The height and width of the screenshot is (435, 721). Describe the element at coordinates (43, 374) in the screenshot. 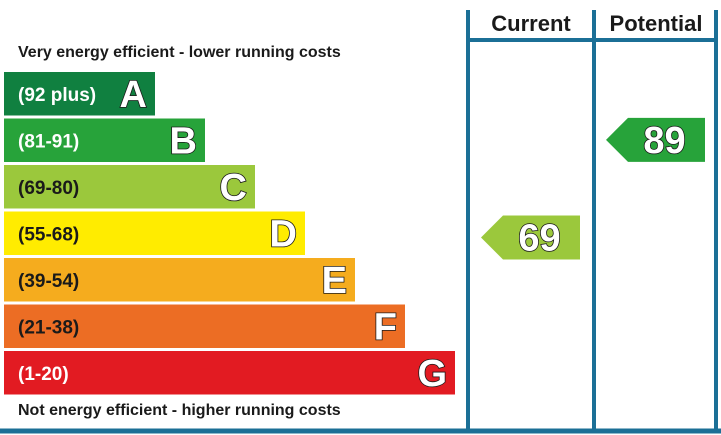

I see `band-range-label: (1-20)` at that location.